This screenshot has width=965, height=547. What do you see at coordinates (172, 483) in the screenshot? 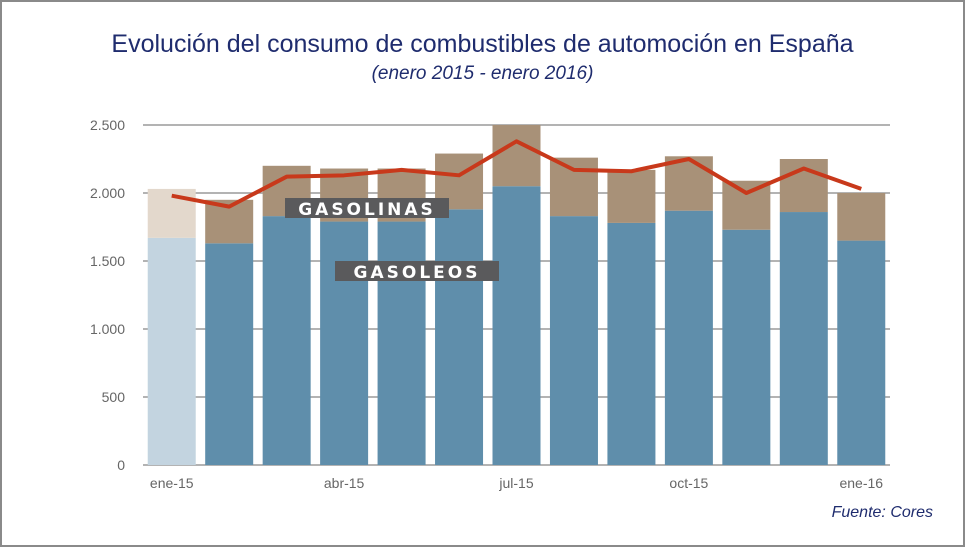
I see `x-tick-label: ene-15` at bounding box center [172, 483].